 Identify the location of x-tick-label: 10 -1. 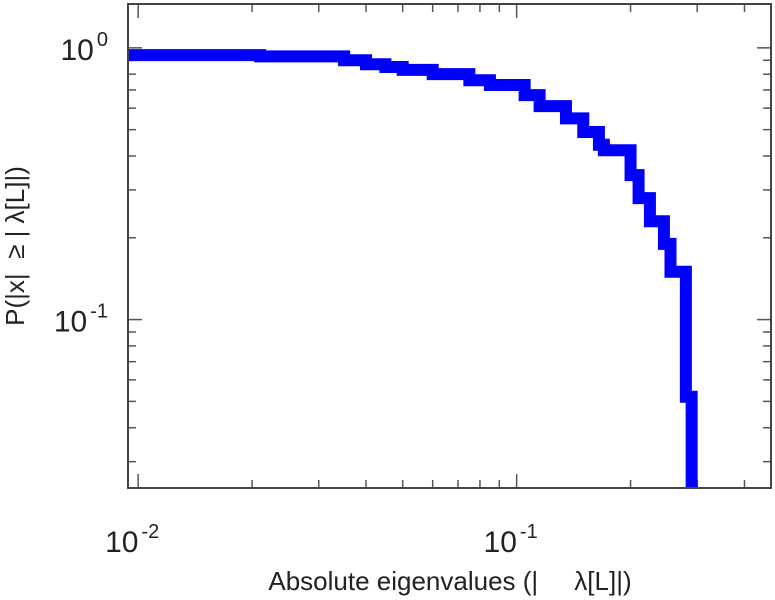
(511, 540).